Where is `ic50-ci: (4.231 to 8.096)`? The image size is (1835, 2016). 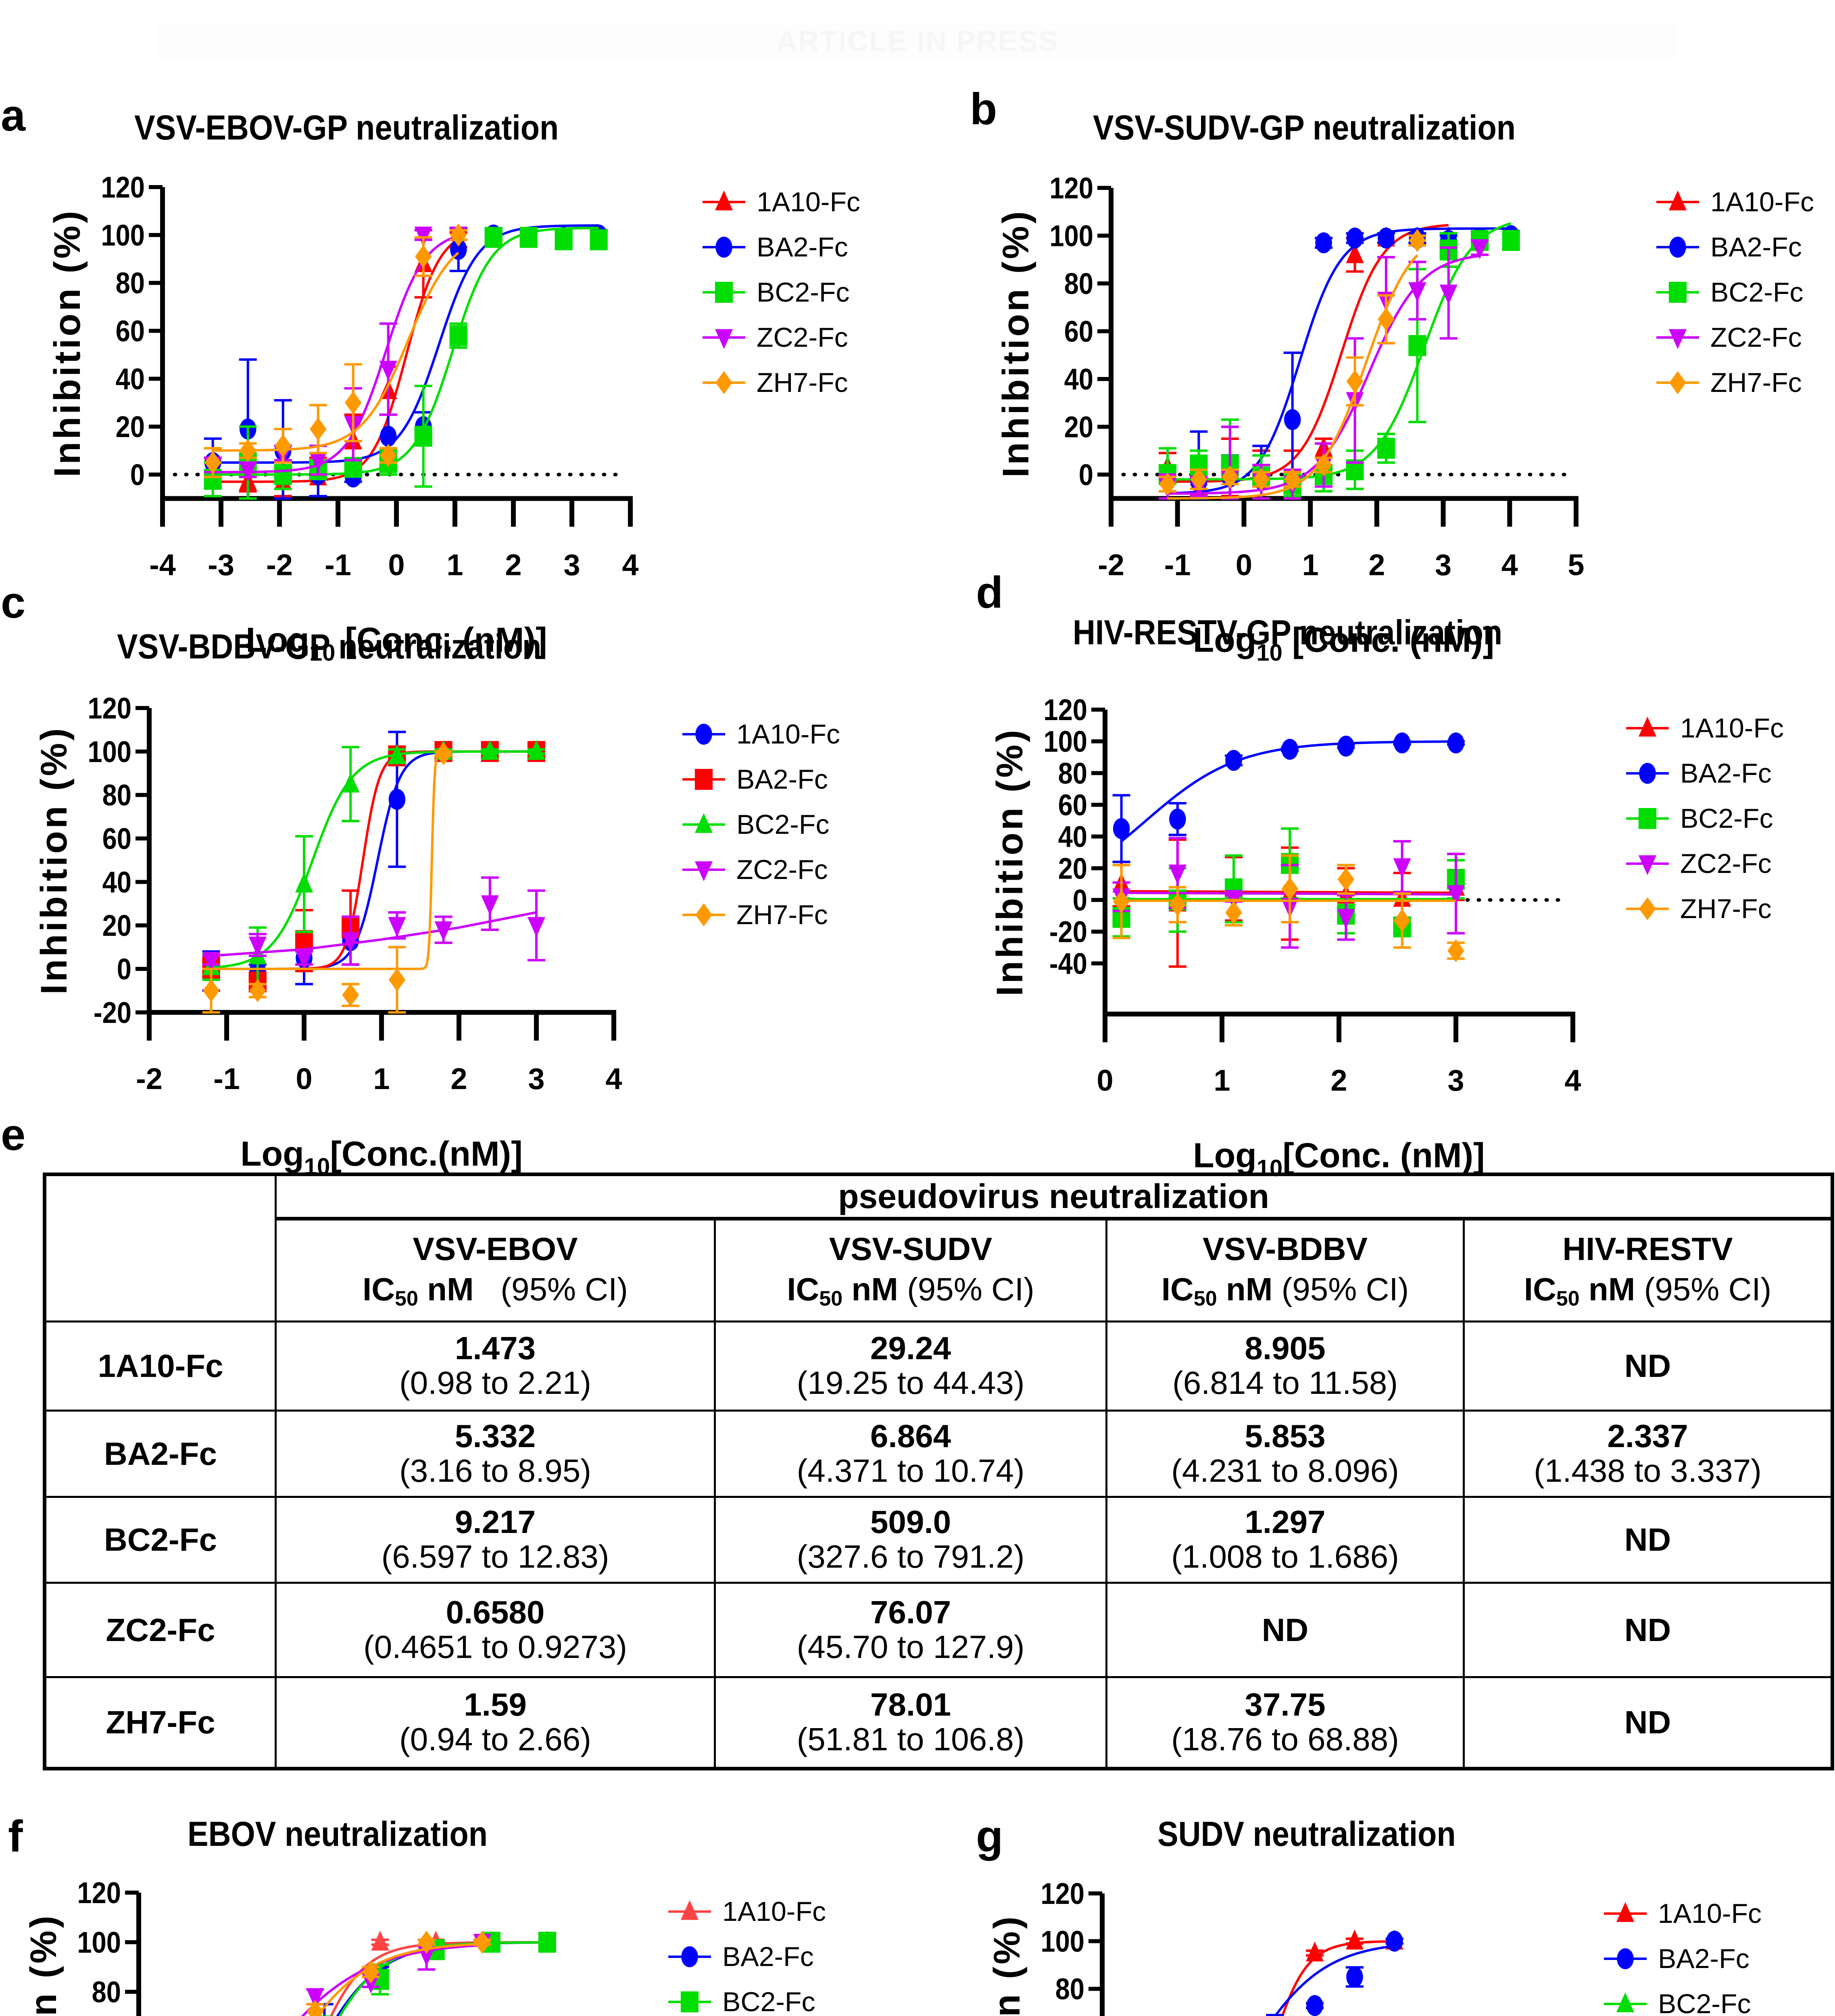 ic50-ci: (4.231 to 8.096) is located at coordinates (1285, 1471).